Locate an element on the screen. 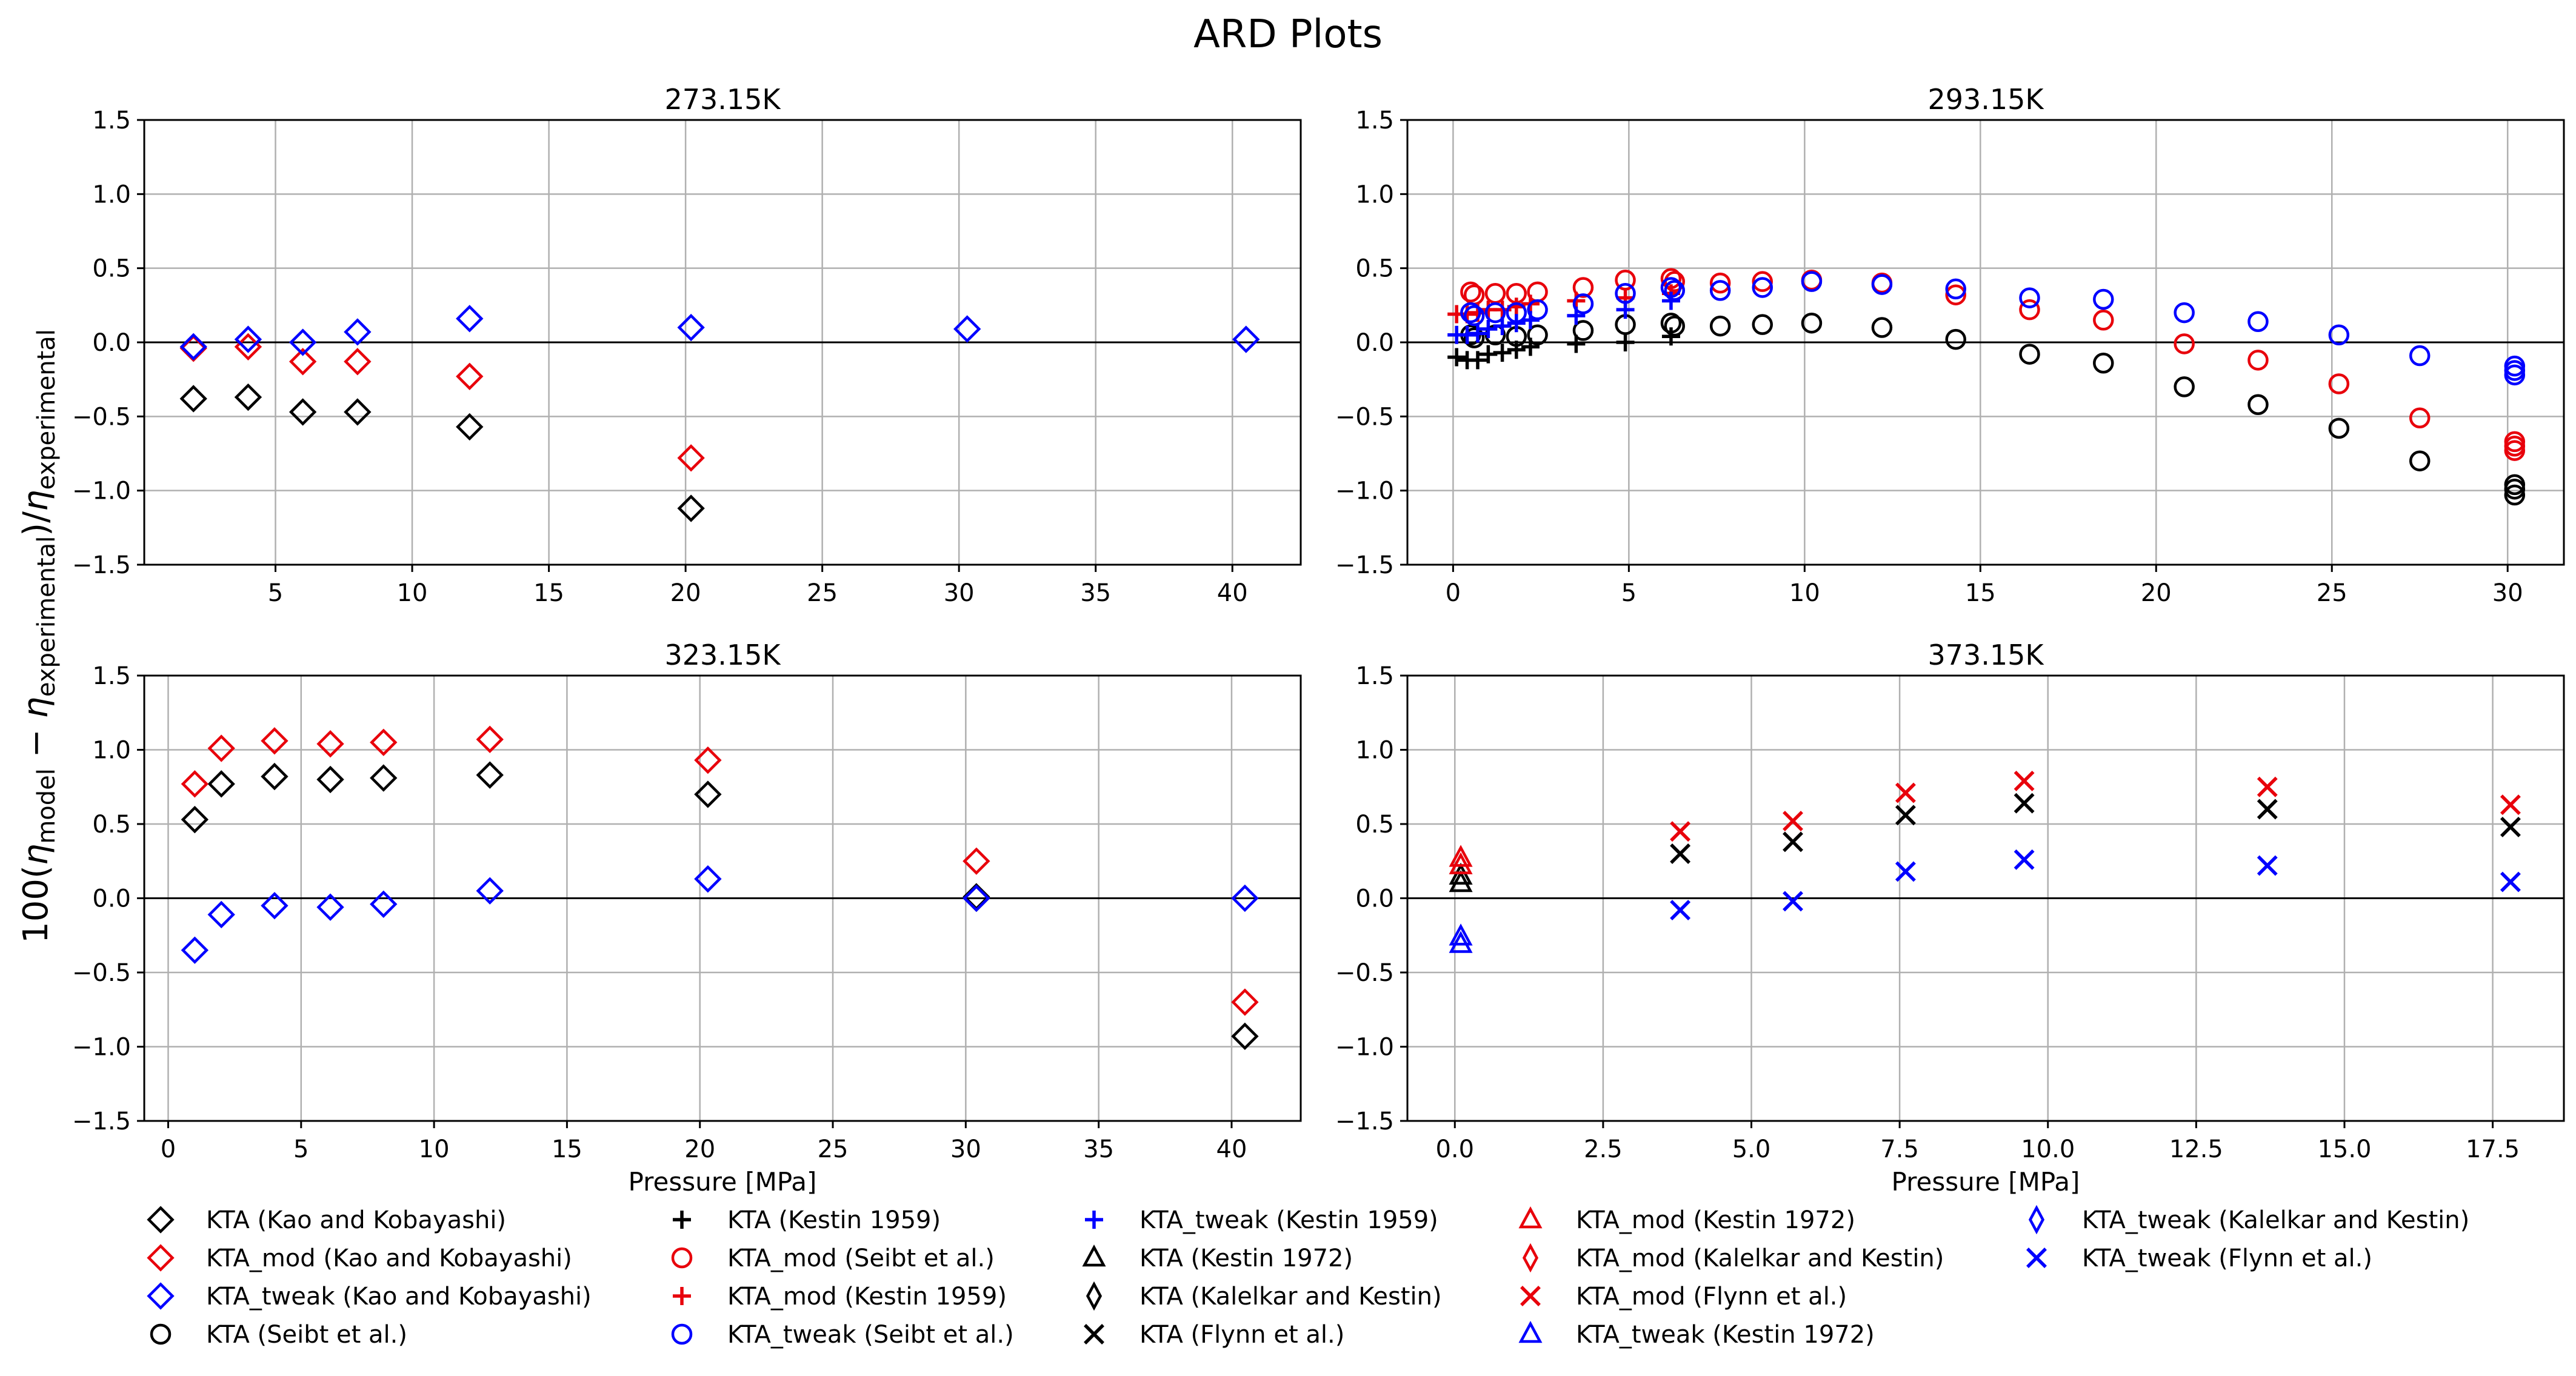  x-tick-label: 5.0 is located at coordinates (1751, 1149).